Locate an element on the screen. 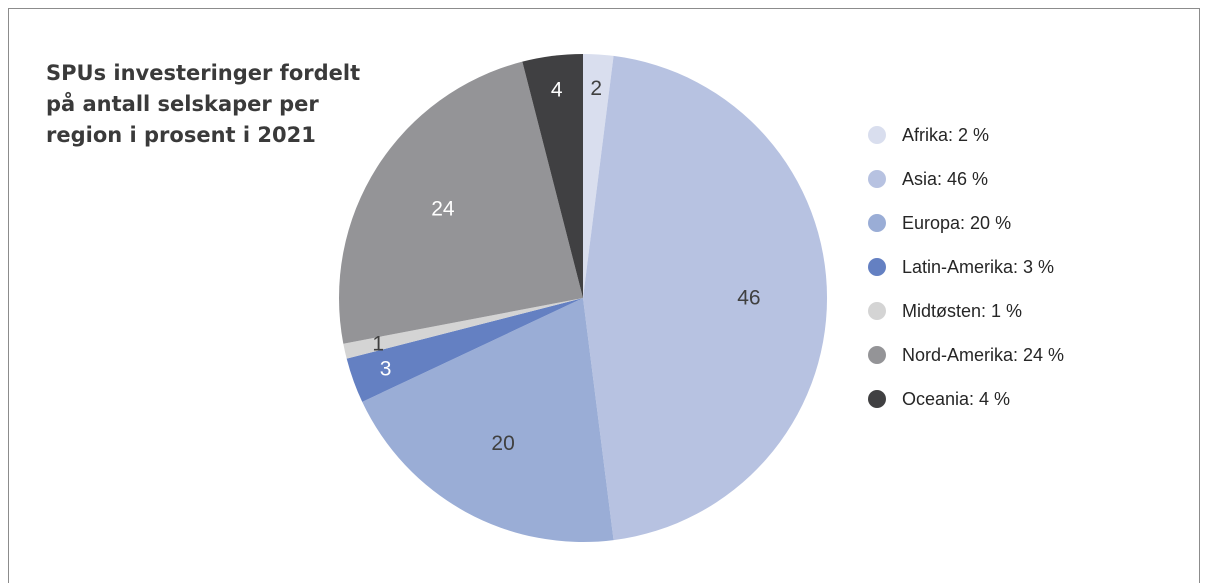 Image resolution: width=1210 pixels, height=583 pixels. legend-marker-midtosten is located at coordinates (877, 311).